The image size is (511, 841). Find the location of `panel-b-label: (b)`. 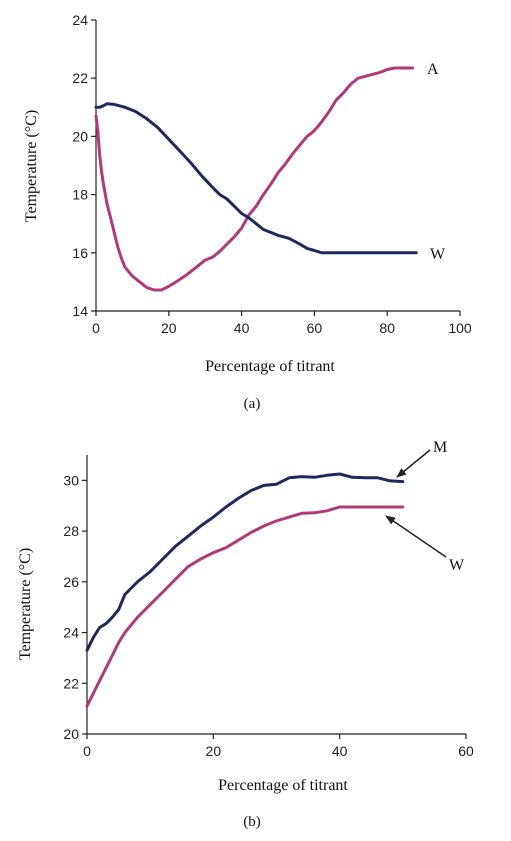

panel-b-label: (b) is located at coordinates (252, 822).